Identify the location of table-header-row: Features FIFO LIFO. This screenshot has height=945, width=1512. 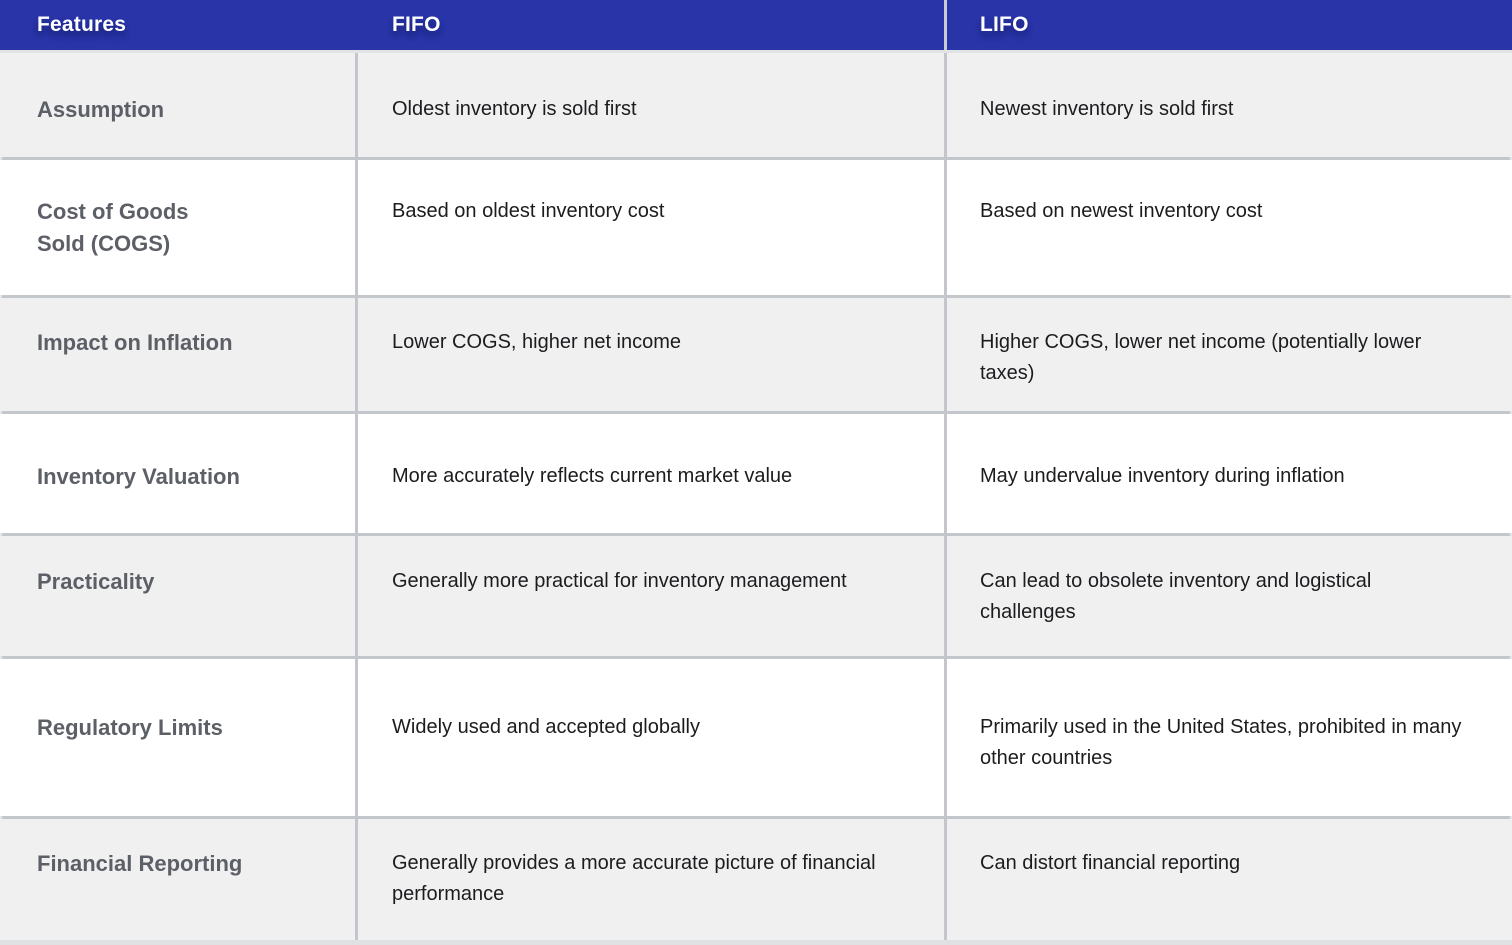
(756, 25).